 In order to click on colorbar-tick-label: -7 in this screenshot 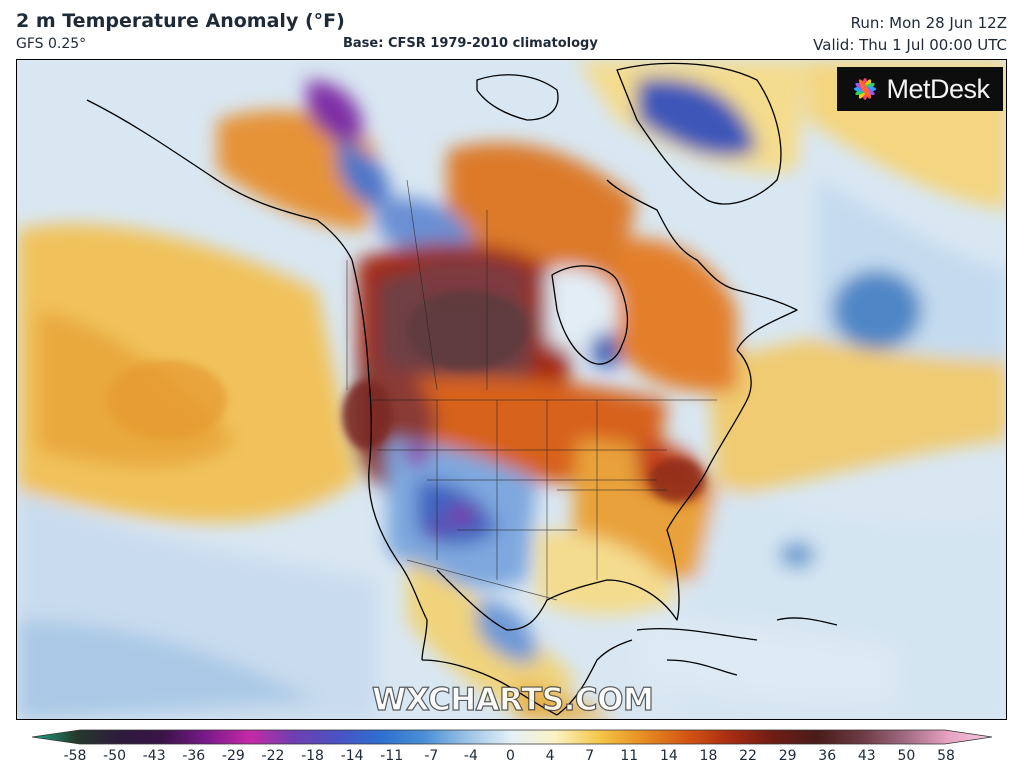, I will do `click(431, 756)`.